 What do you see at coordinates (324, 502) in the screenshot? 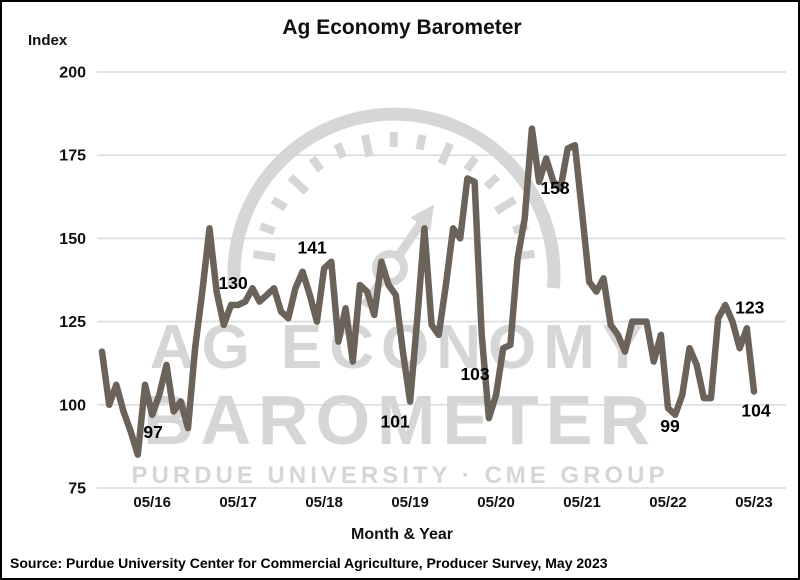
I see `x-tick-label: 05/18` at bounding box center [324, 502].